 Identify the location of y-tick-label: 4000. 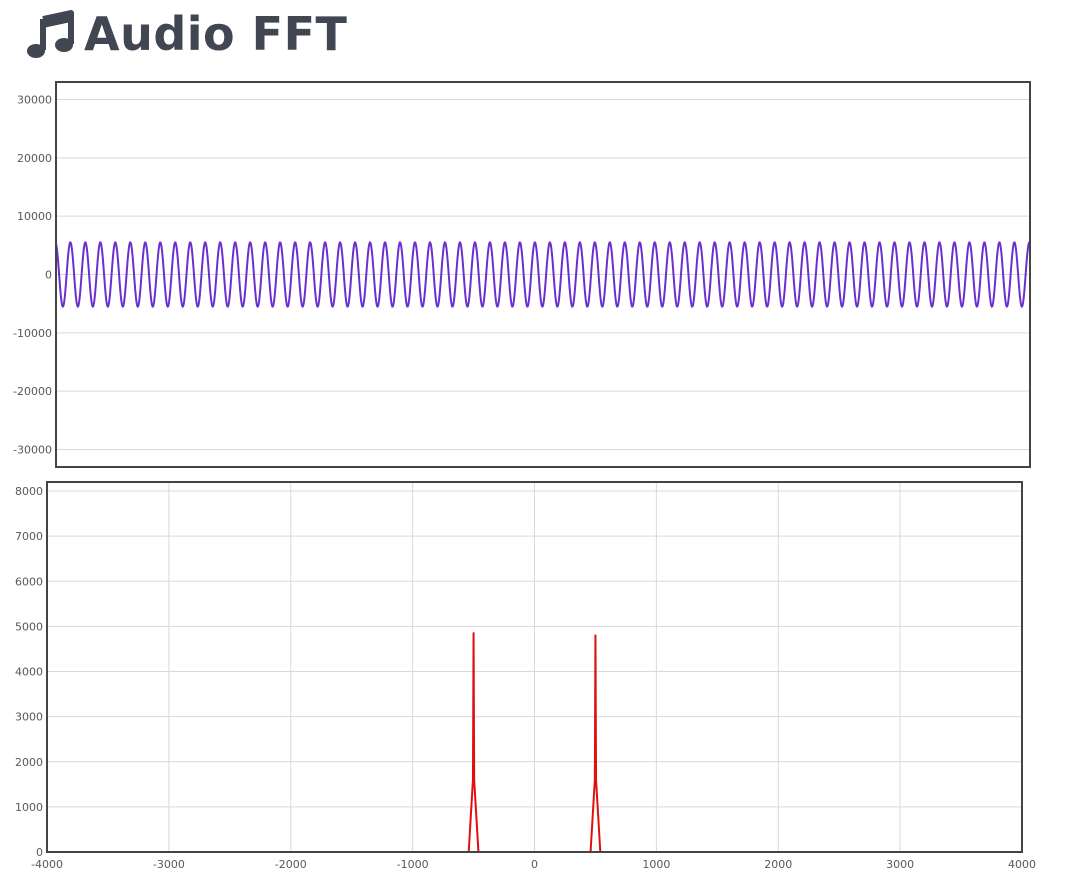
(29, 672).